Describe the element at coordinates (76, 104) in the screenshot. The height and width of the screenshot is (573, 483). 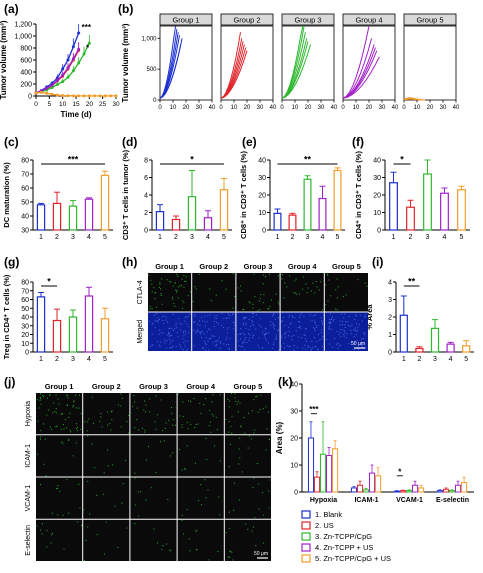
I see `chart-a-x-tick-label: 15` at that location.